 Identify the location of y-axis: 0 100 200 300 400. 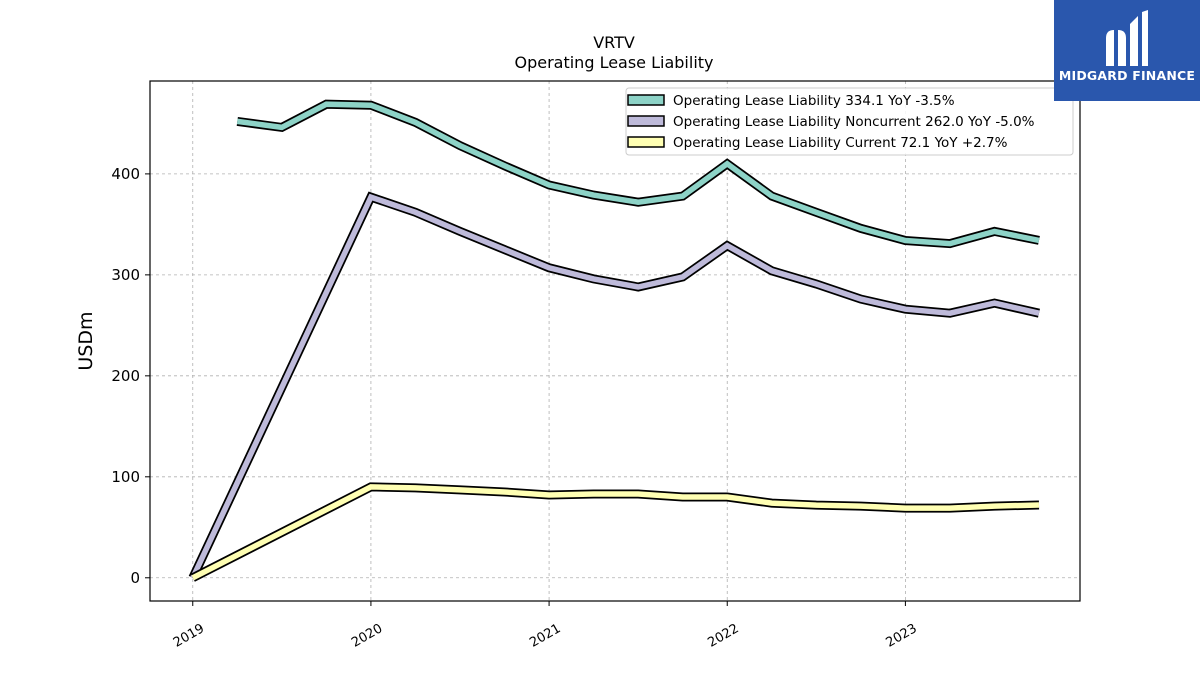
(130, 376).